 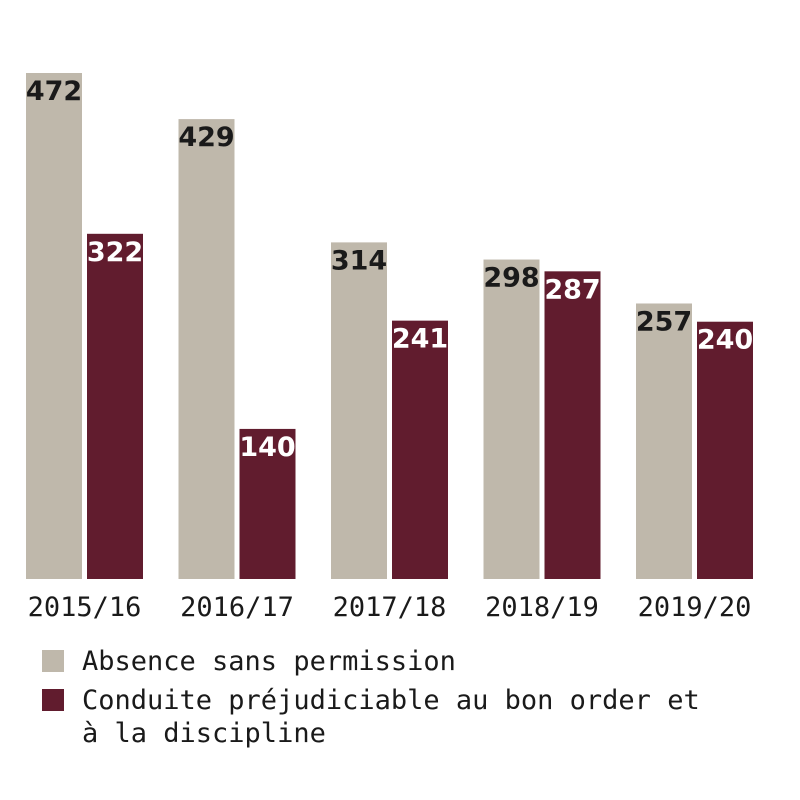 What do you see at coordinates (85, 607) in the screenshot?
I see `x-tick-label-2015-16: 2015/16` at bounding box center [85, 607].